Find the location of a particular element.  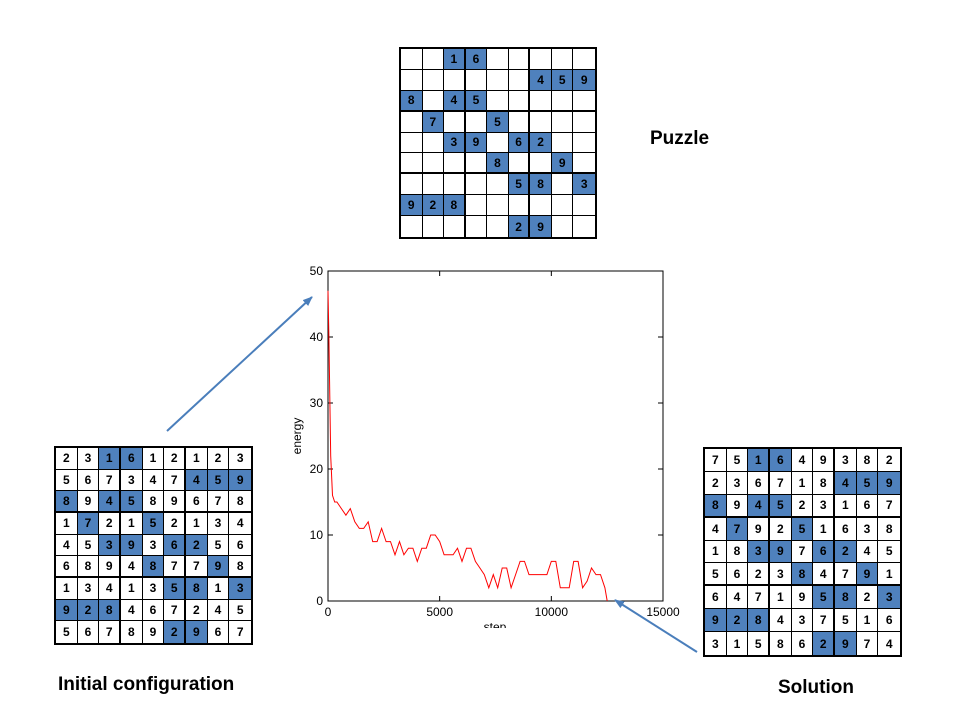

y-tick-label: 50 is located at coordinates (317, 271).